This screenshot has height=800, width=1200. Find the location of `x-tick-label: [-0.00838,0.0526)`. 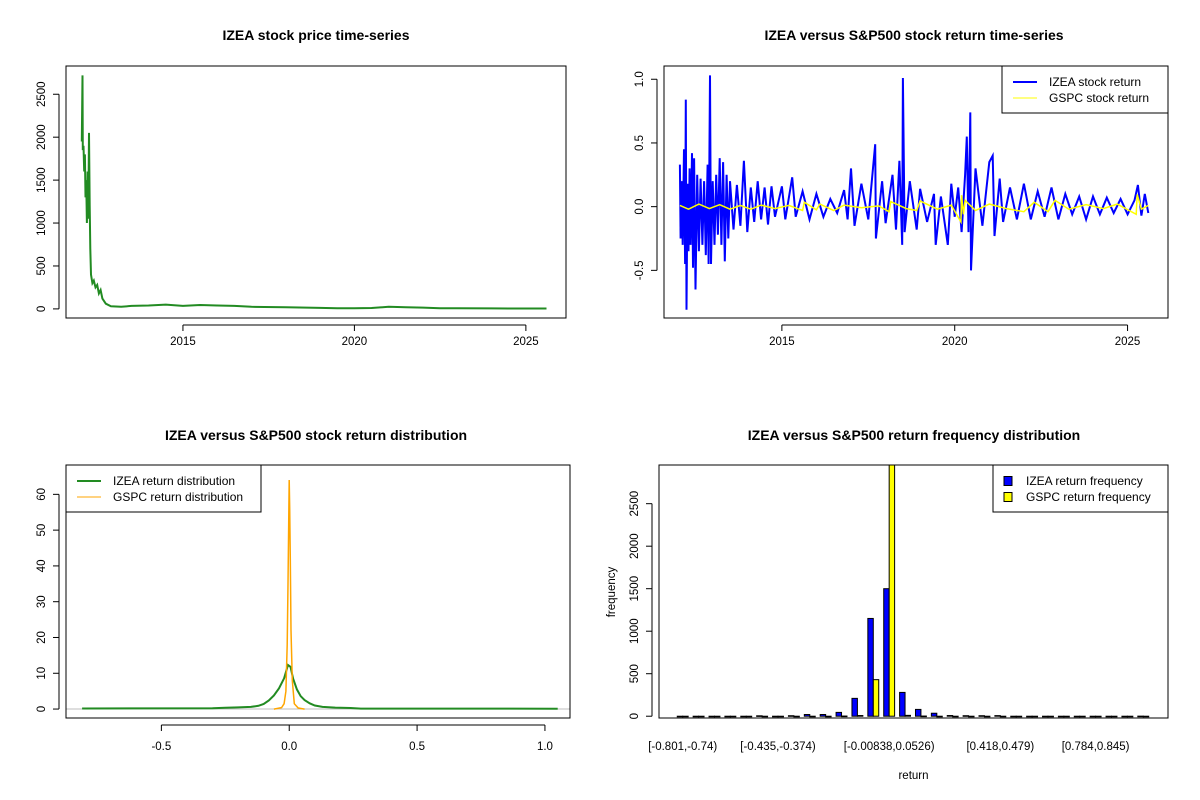

x-tick-label: [-0.00838,0.0526) is located at coordinates (889, 747).